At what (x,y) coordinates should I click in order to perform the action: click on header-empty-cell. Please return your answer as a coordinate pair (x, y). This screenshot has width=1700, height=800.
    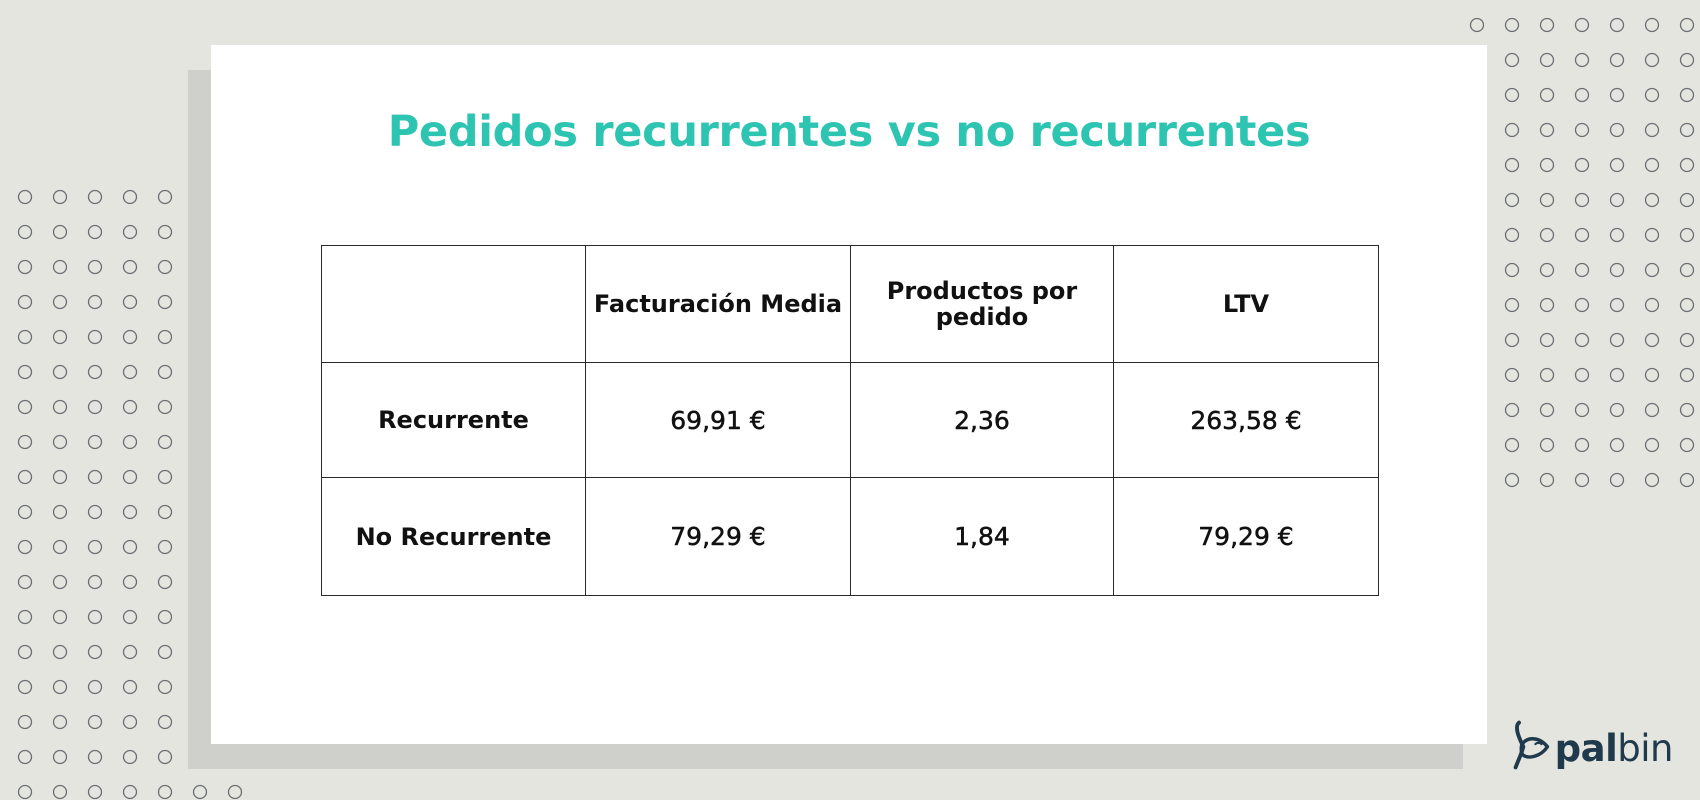
    Looking at the image, I should click on (453, 304).